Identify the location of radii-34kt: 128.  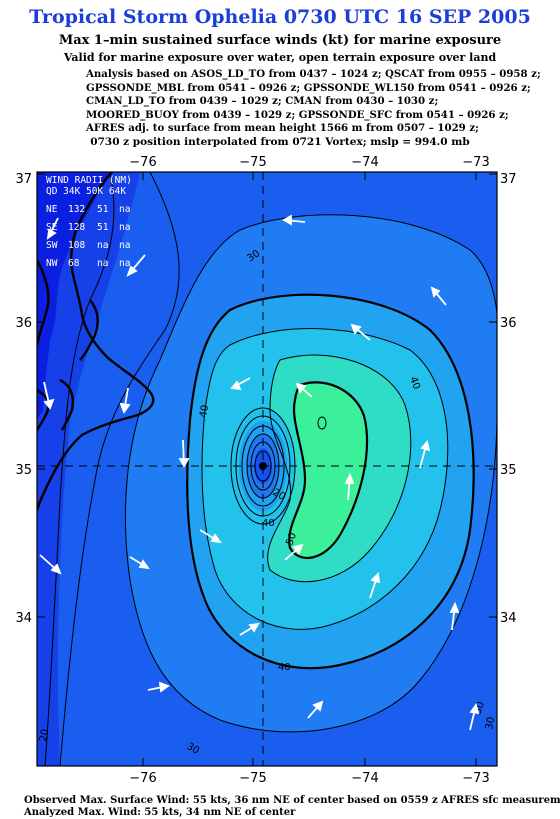
(76, 227).